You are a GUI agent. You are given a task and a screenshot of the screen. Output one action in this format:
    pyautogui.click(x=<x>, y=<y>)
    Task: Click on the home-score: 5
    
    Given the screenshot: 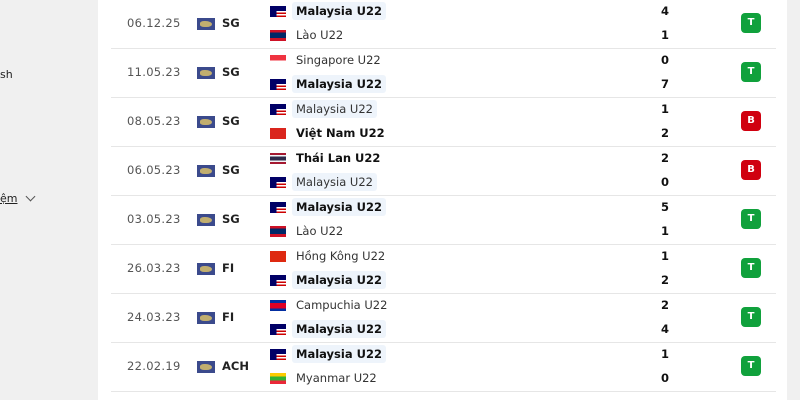 What is the action you would take?
    pyautogui.click(x=665, y=207)
    